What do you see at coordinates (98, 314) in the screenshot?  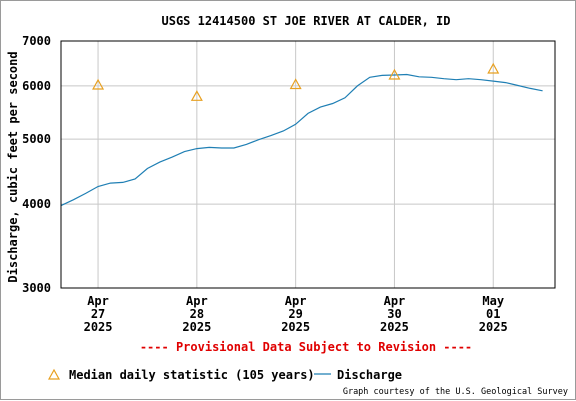 I see `x-tick-label: 27` at bounding box center [98, 314].